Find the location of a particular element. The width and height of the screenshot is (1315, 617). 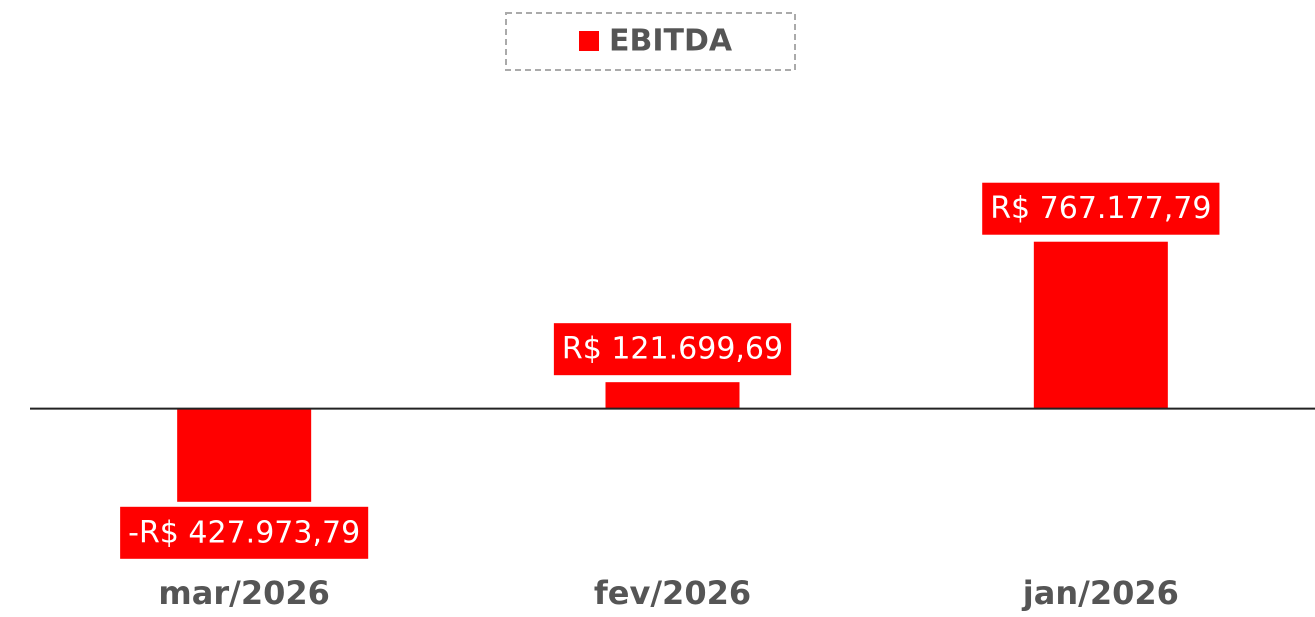

x-tick-label: mar/2026 is located at coordinates (243, 593).